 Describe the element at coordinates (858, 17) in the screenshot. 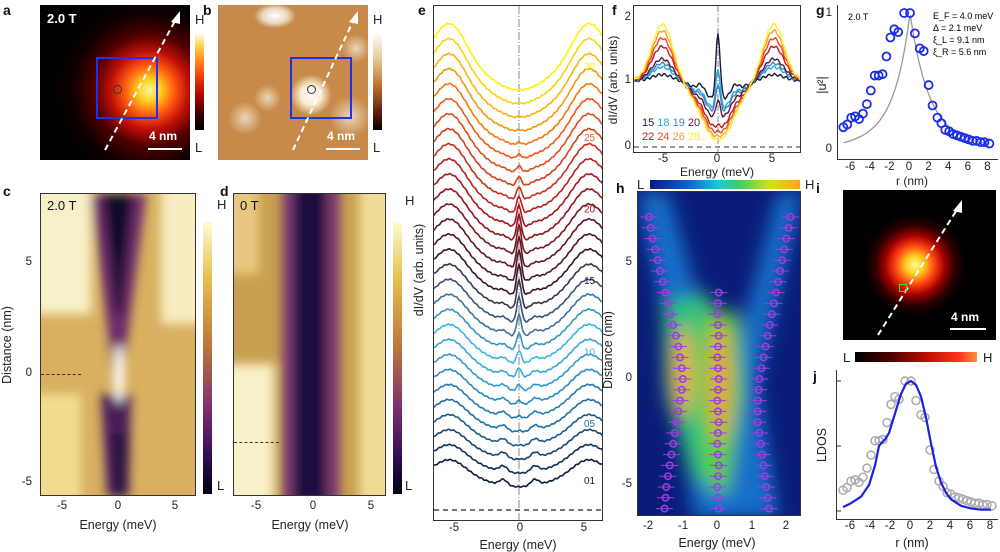

I see `field-label: 2.0 T` at that location.